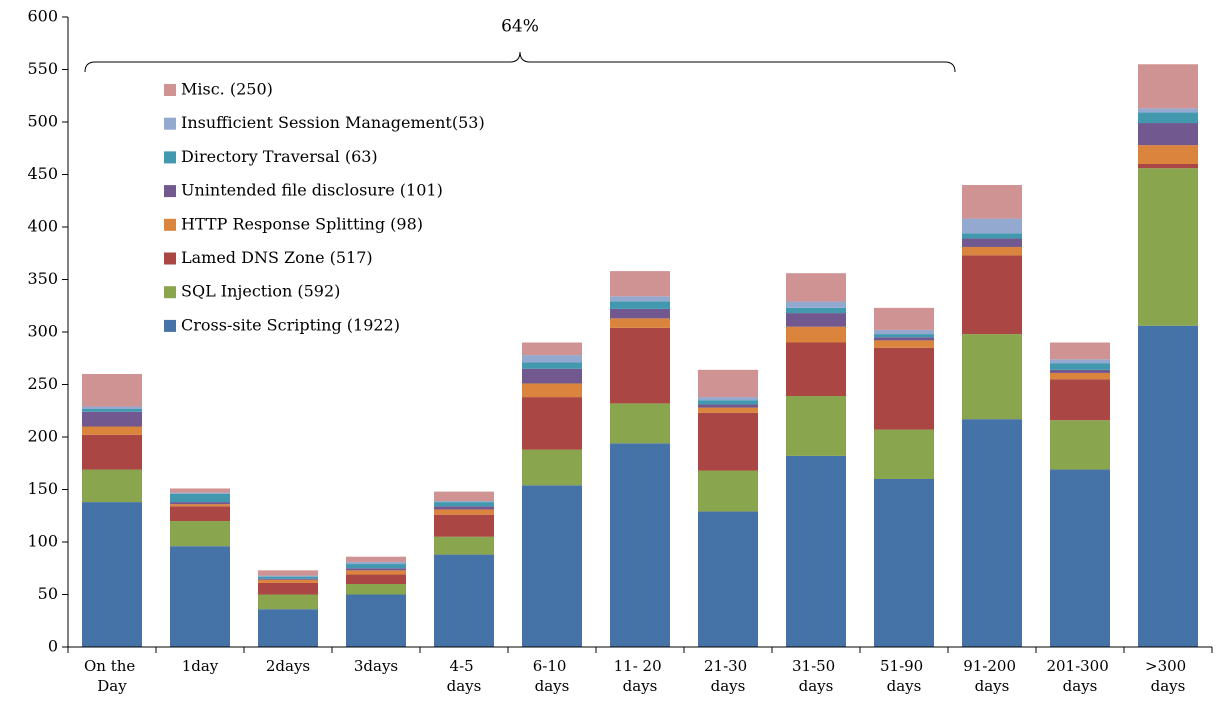 Image resolution: width=1229 pixels, height=706 pixels. Describe the element at coordinates (277, 257) in the screenshot. I see `legend-label: Lamed DNS Zone (517)` at that location.